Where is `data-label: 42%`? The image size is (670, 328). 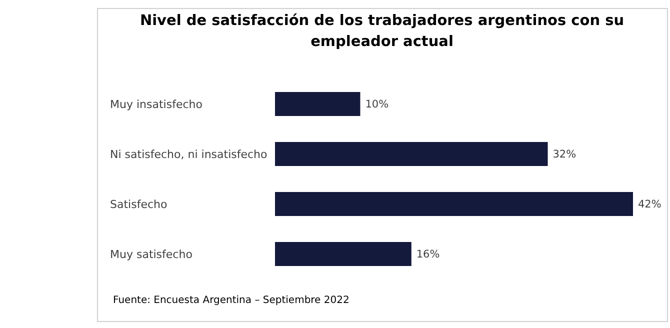 data-label: 42% is located at coordinates (650, 204).